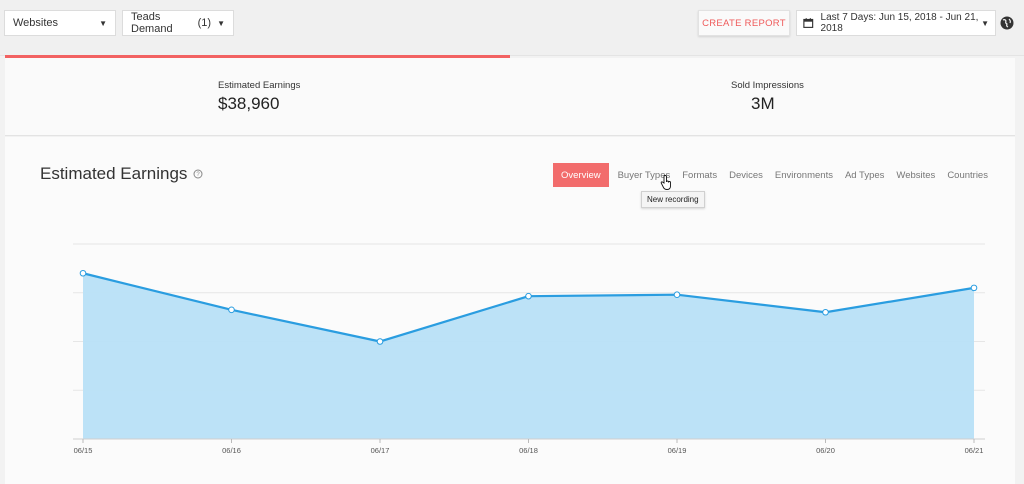  I want to click on section-title-text: Estimated Earnings, so click(114, 173).